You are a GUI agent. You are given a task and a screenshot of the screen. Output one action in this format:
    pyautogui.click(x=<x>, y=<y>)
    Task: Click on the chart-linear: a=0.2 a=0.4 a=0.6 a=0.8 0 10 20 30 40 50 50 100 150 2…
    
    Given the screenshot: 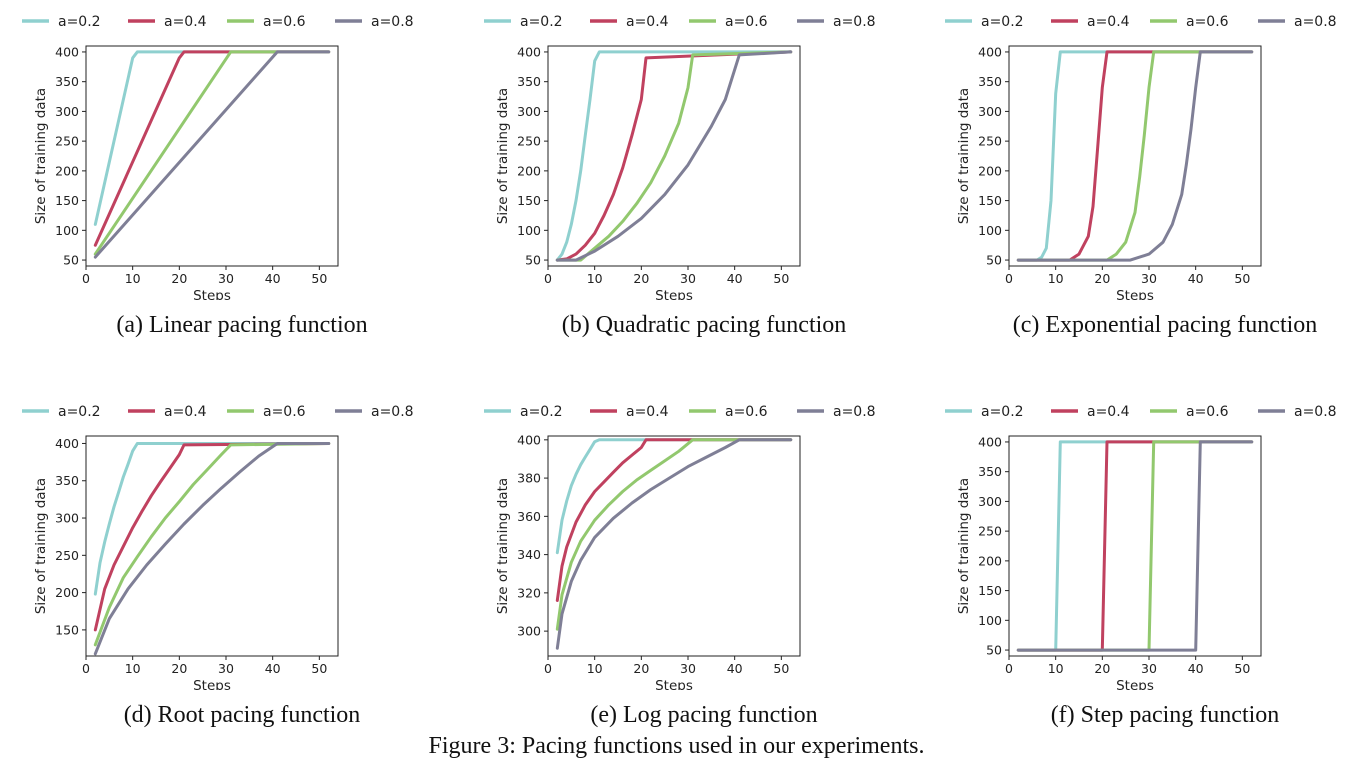 What is the action you would take?
    pyautogui.click(x=218, y=157)
    